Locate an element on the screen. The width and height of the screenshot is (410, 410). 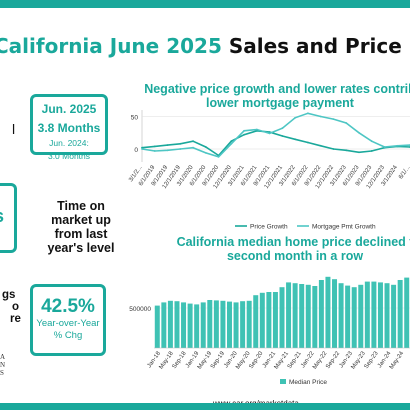
logo-line-3: S is located at coordinates (2, 373).